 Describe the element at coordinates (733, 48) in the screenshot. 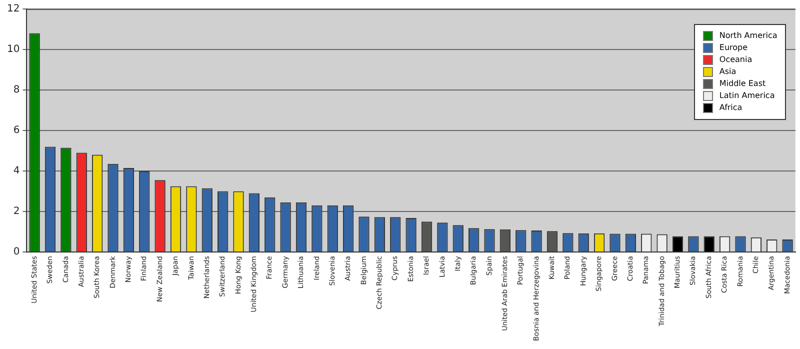

I see `legend-label: Europe` at that location.